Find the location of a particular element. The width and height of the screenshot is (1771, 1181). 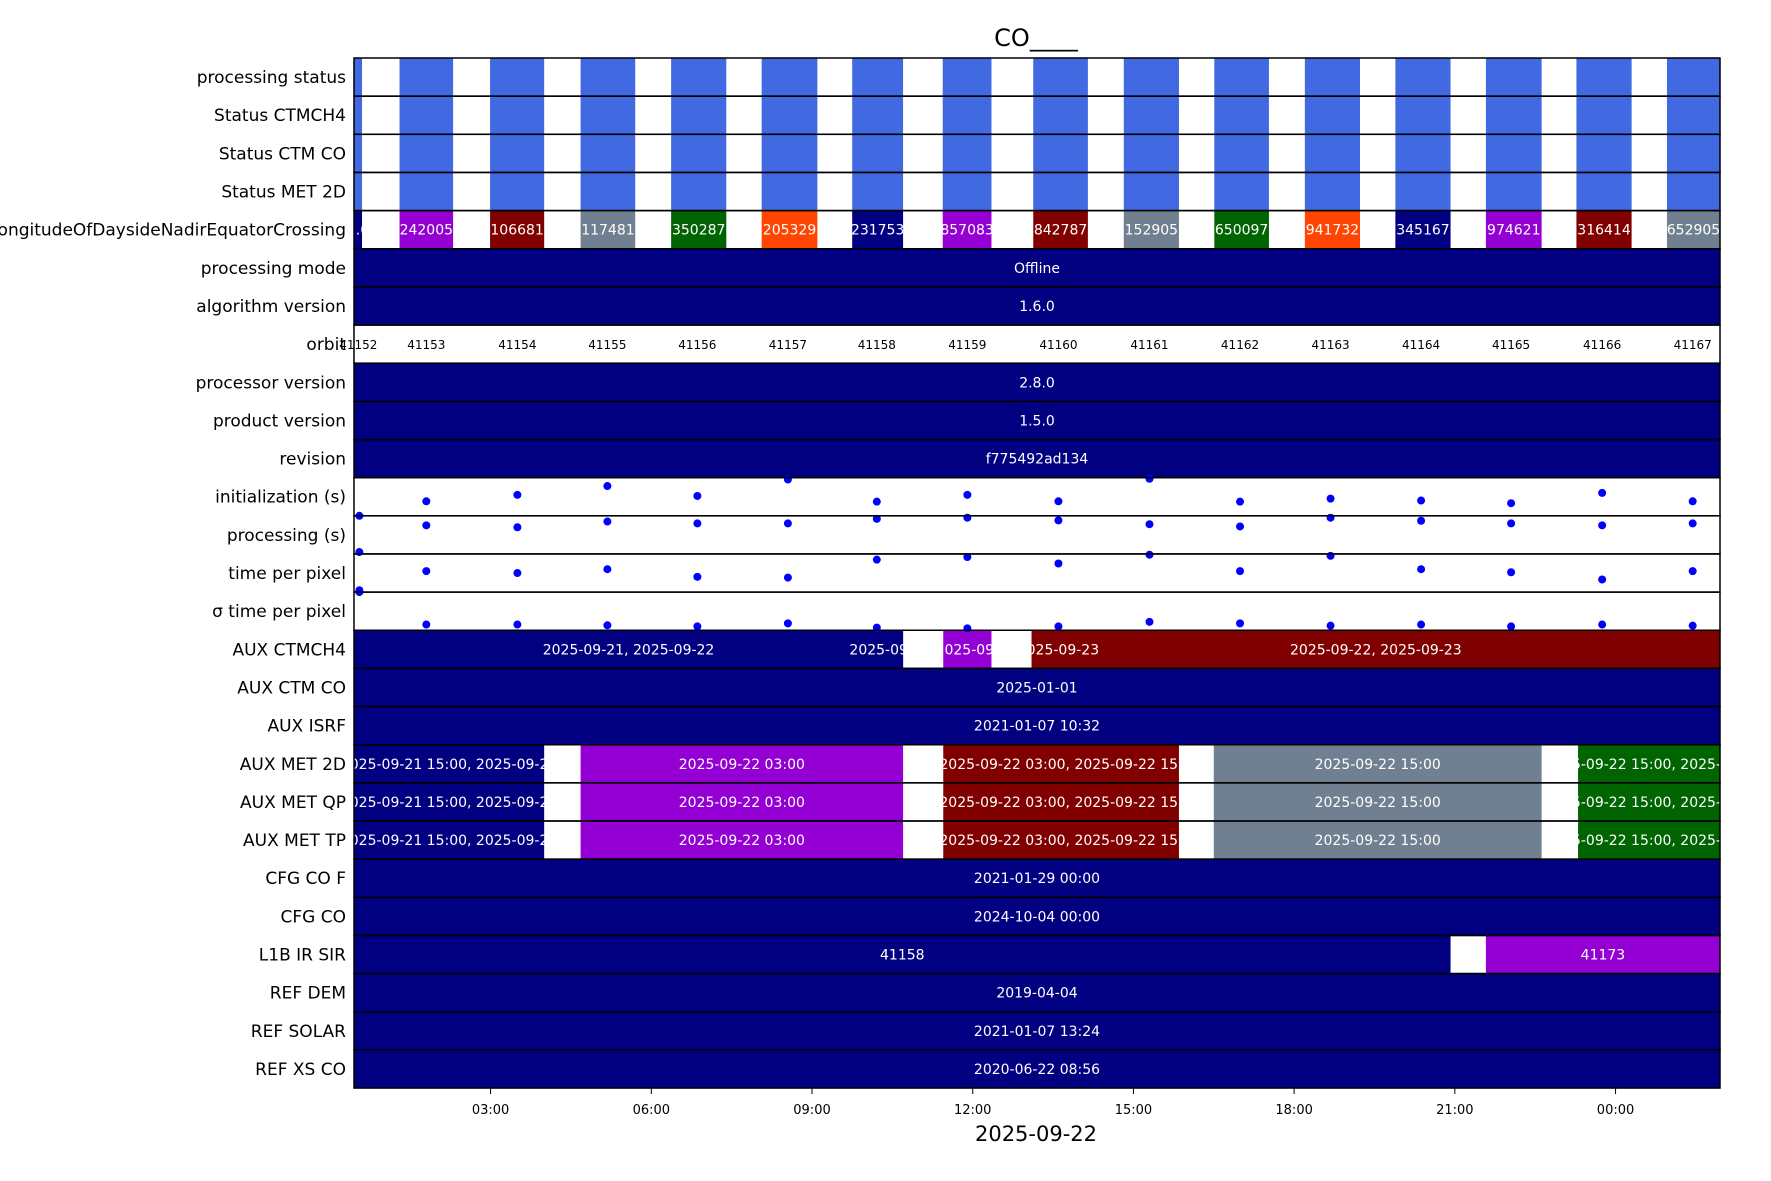

equator-label: 652905 is located at coordinates (1693, 231).